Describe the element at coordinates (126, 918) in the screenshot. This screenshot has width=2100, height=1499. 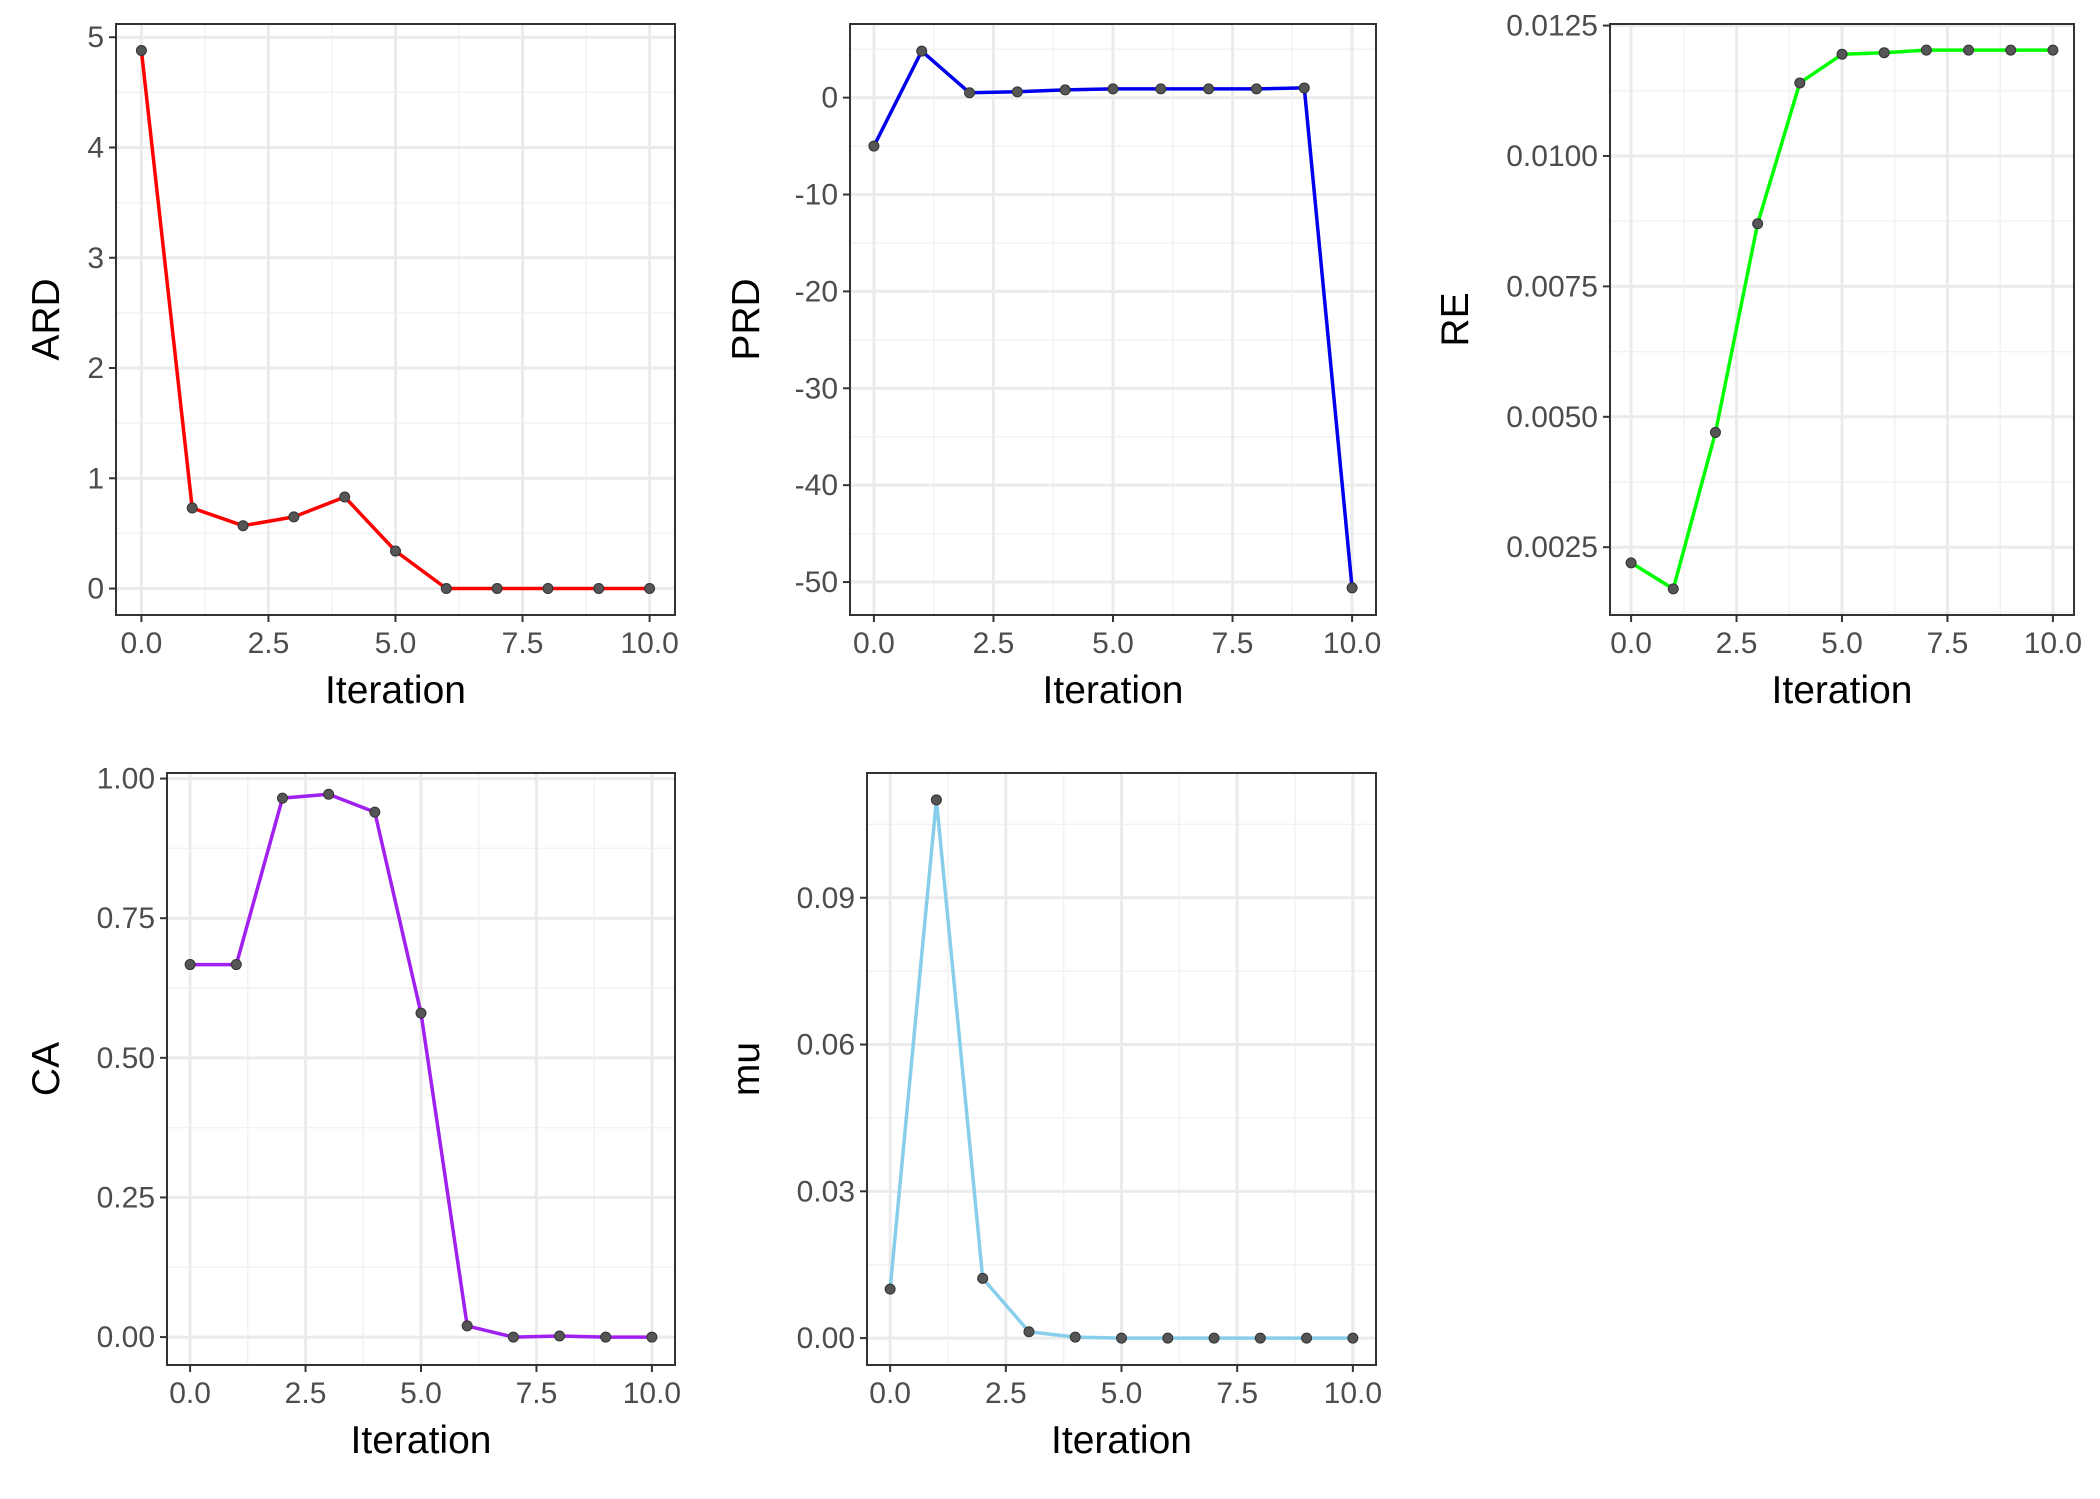
I see `y-tick-label: 0.75` at that location.